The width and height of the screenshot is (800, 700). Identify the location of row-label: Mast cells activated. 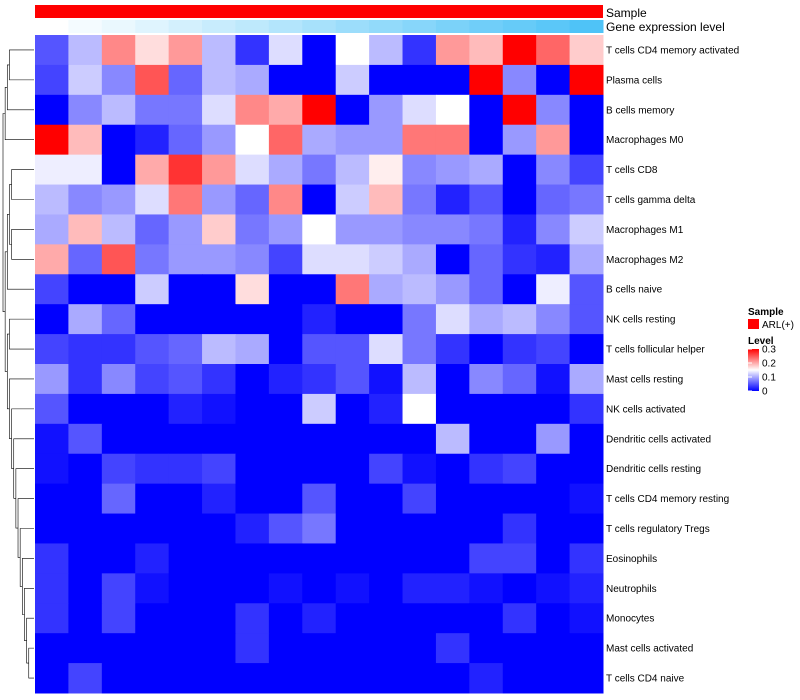
(649, 649).